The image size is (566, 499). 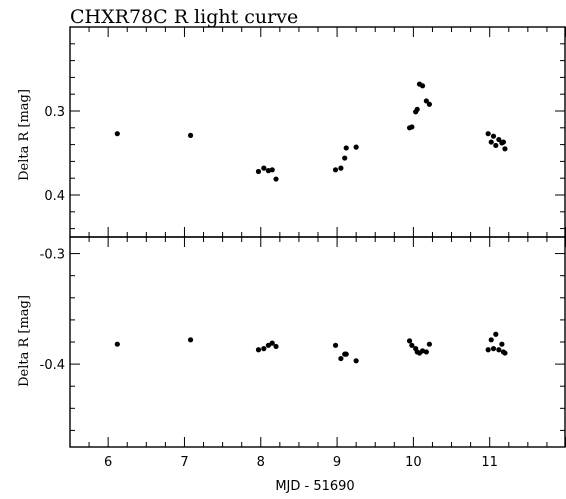 I want to click on x-axis-label: MJD - 51690, so click(x=314, y=486).